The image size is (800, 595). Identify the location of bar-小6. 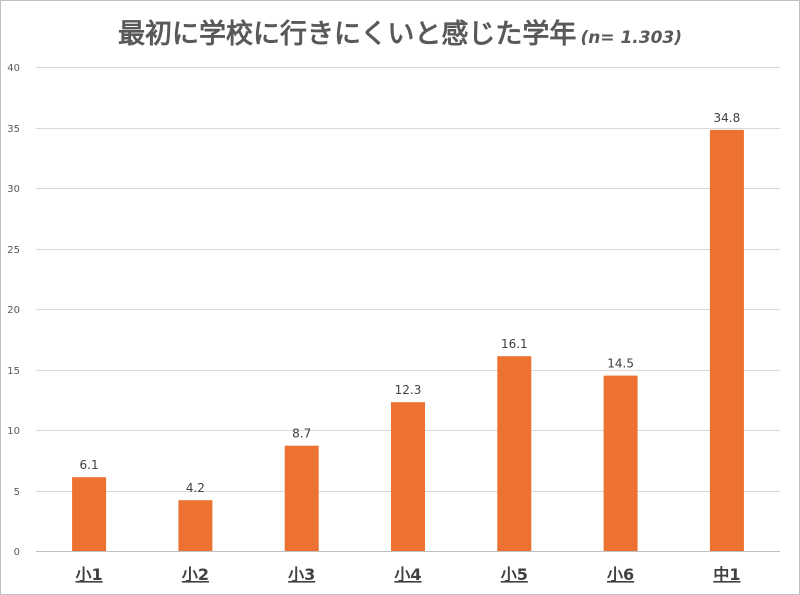
(620, 463).